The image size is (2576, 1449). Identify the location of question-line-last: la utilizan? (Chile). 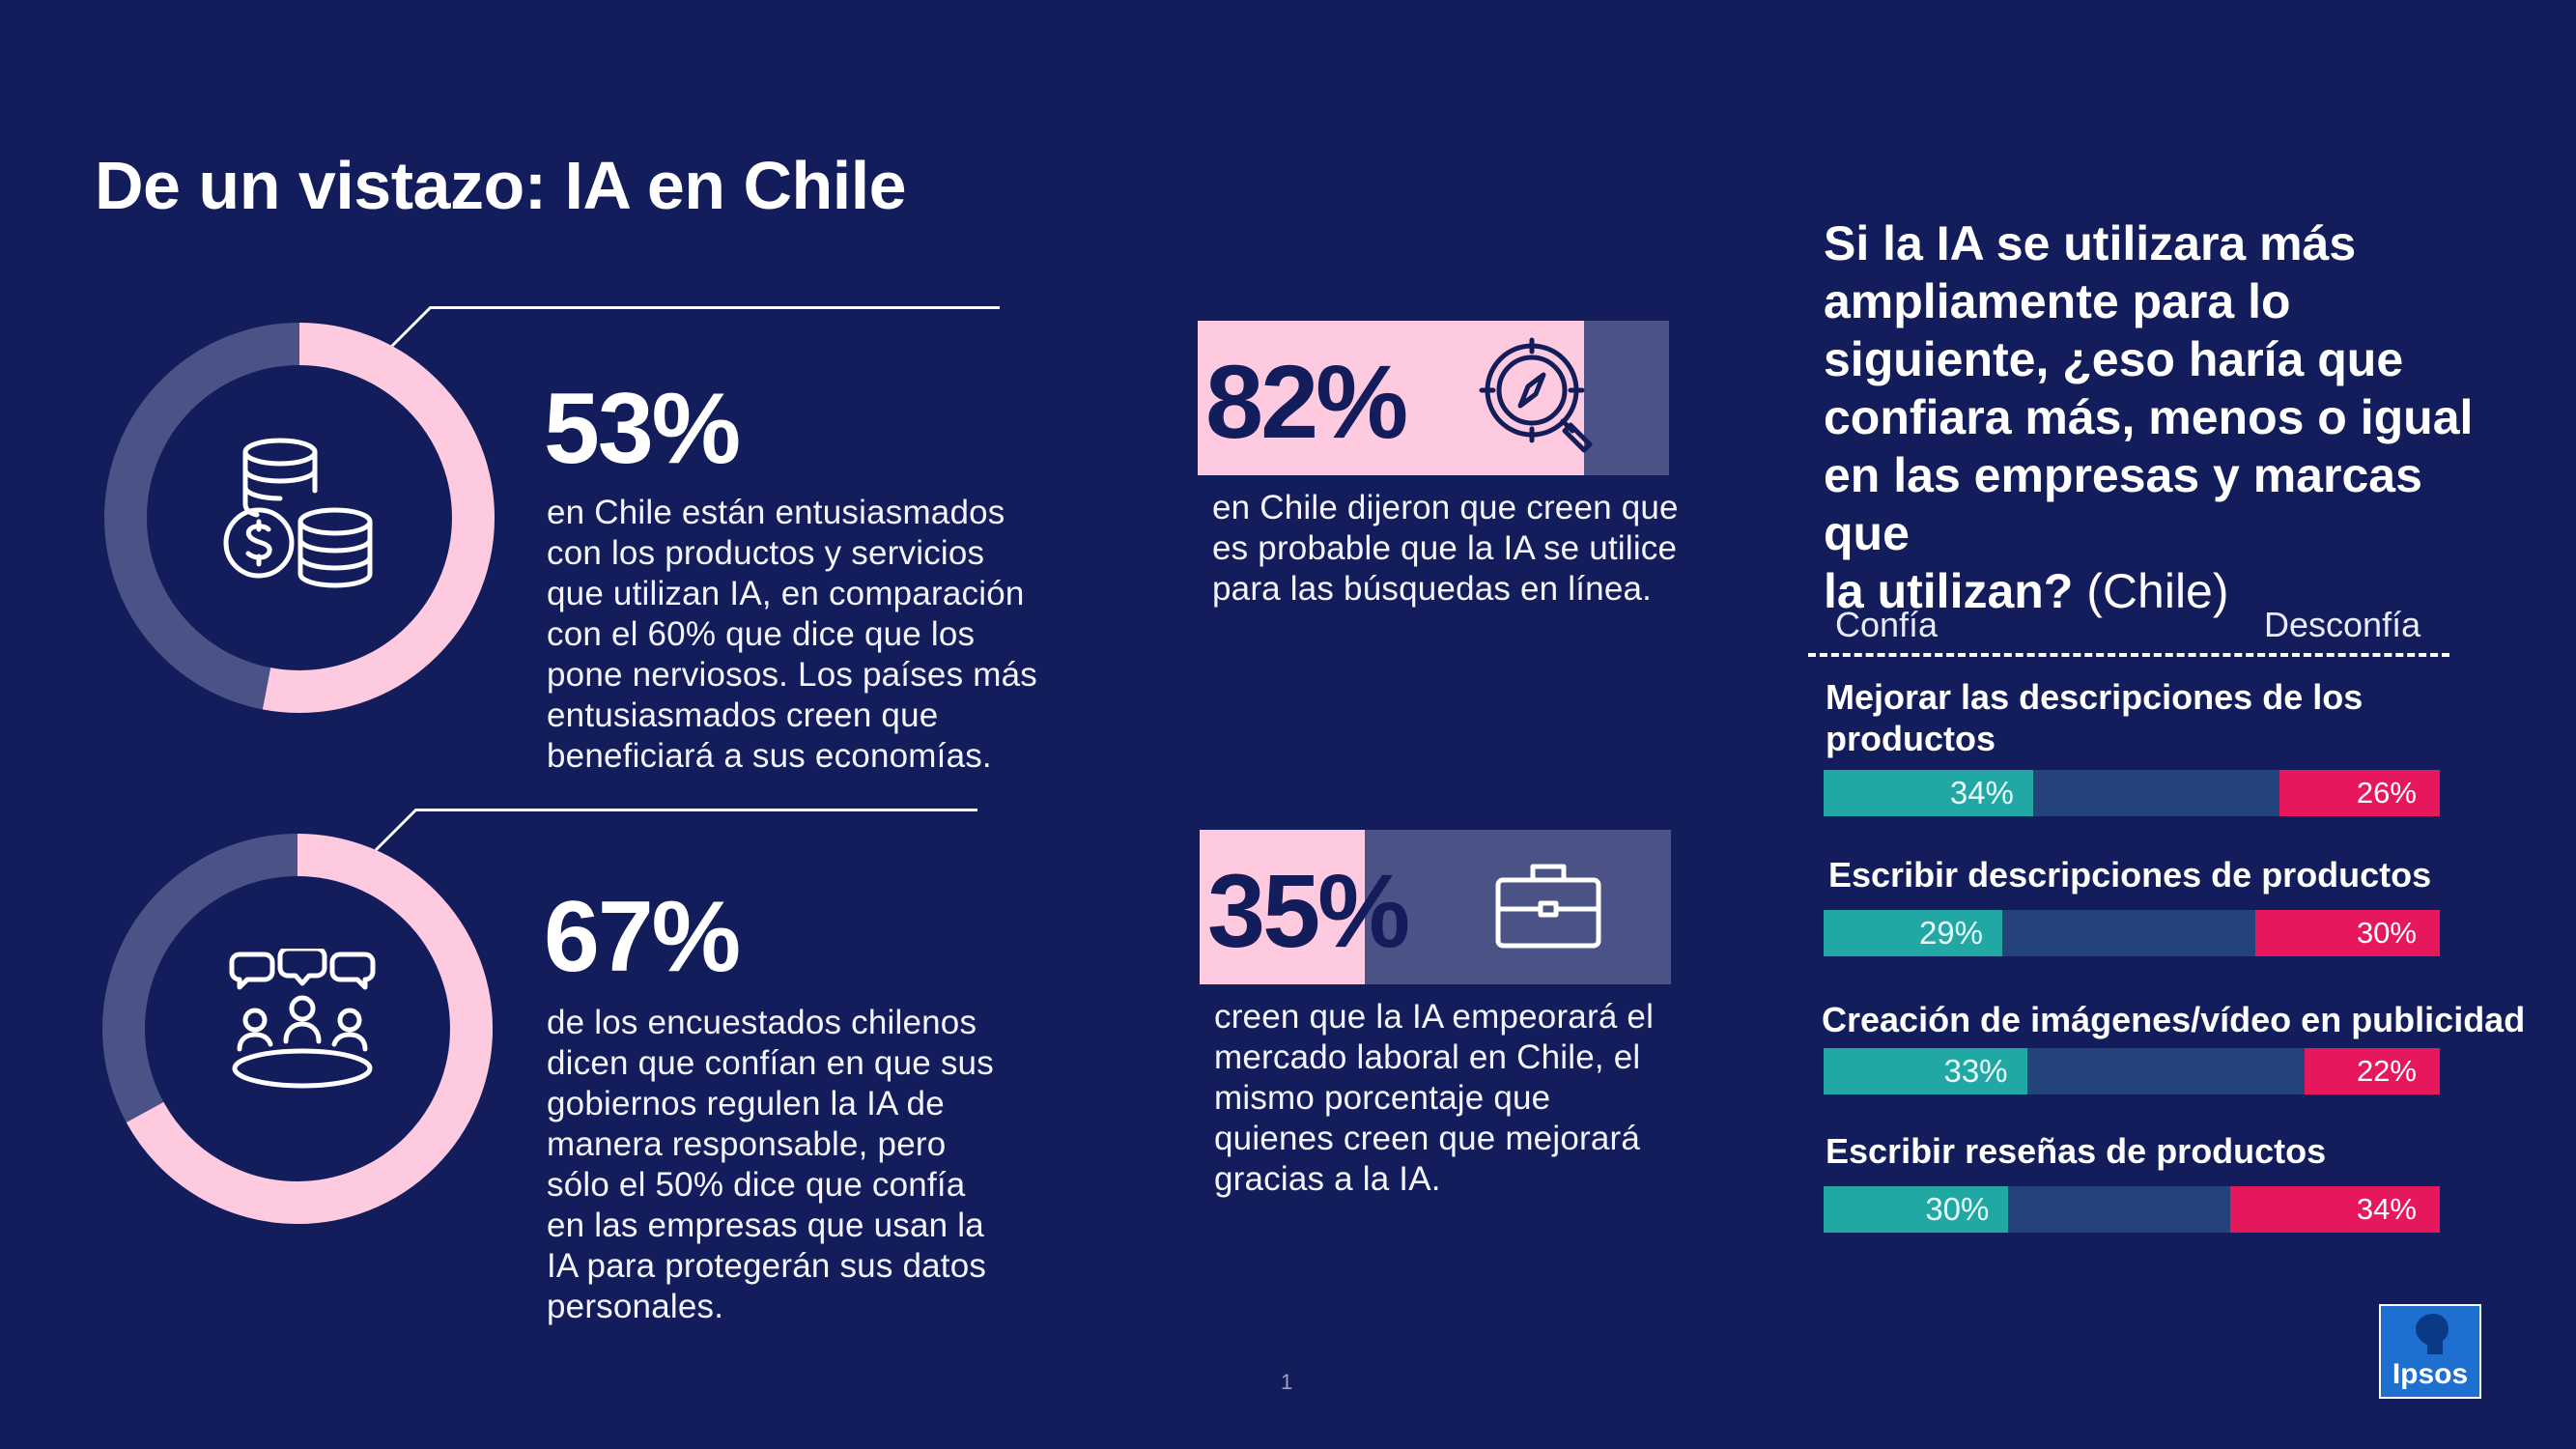
(2171, 591).